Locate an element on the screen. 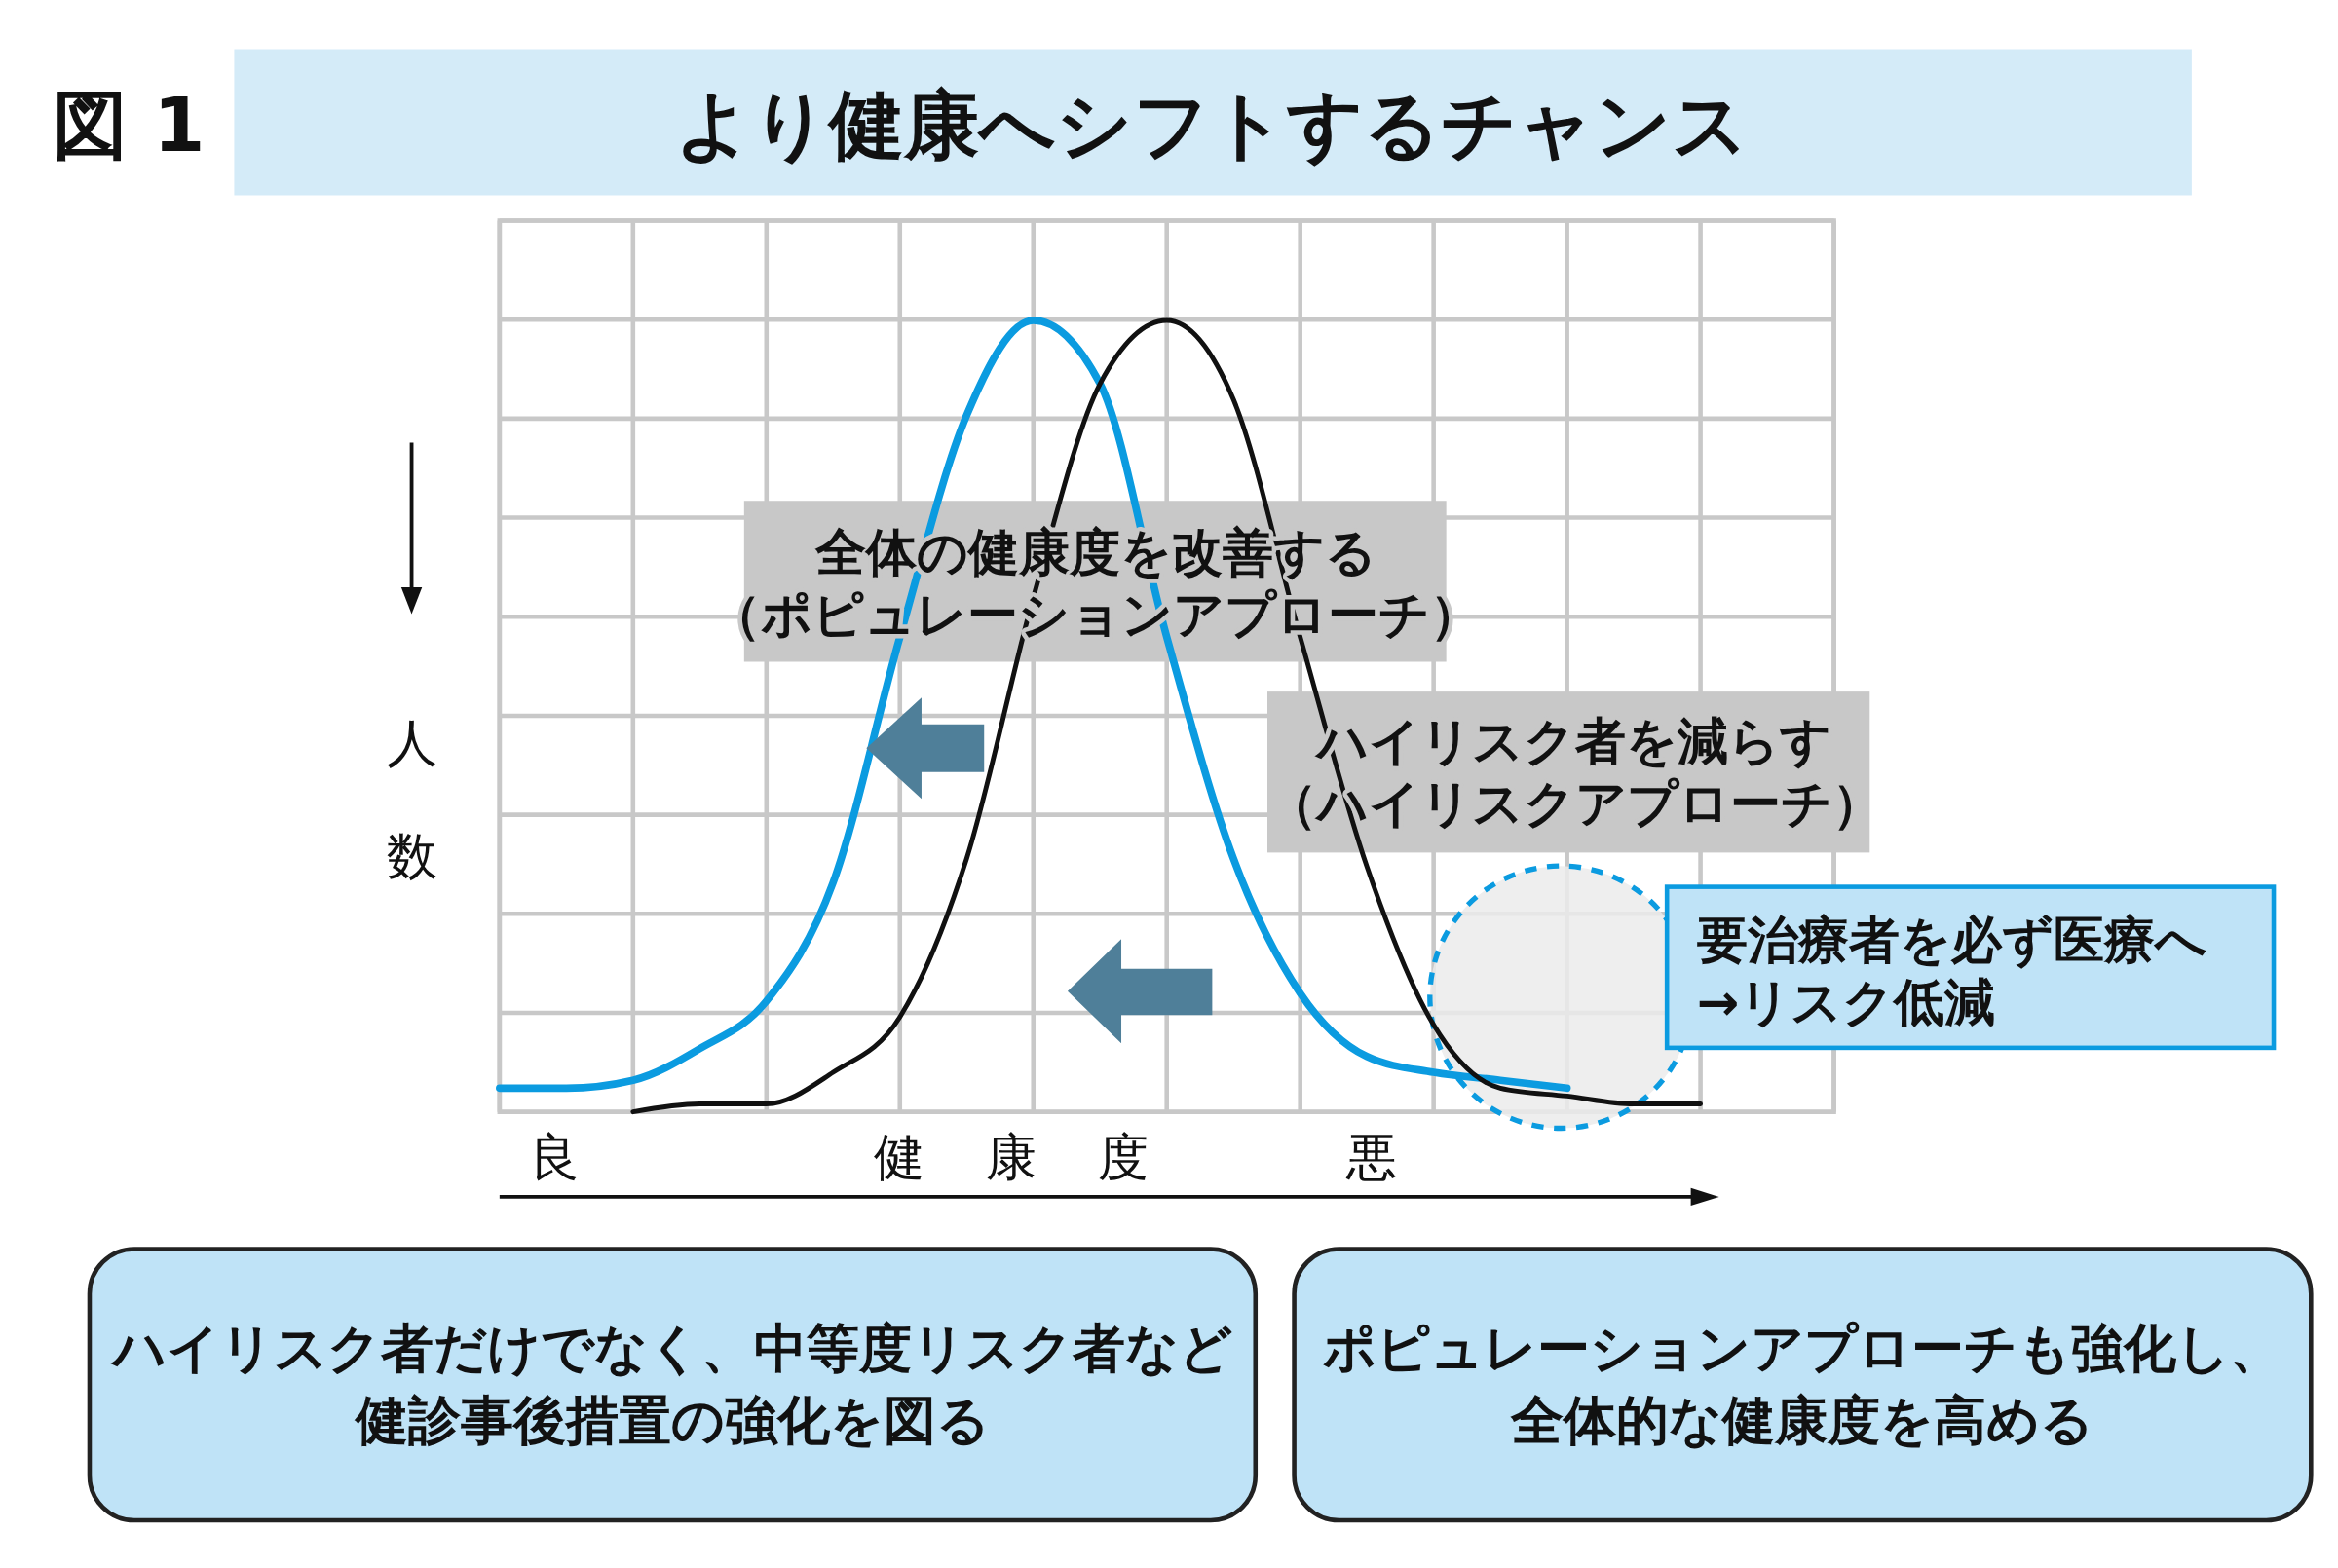  text: 健康度 is located at coordinates (1011, 1156).